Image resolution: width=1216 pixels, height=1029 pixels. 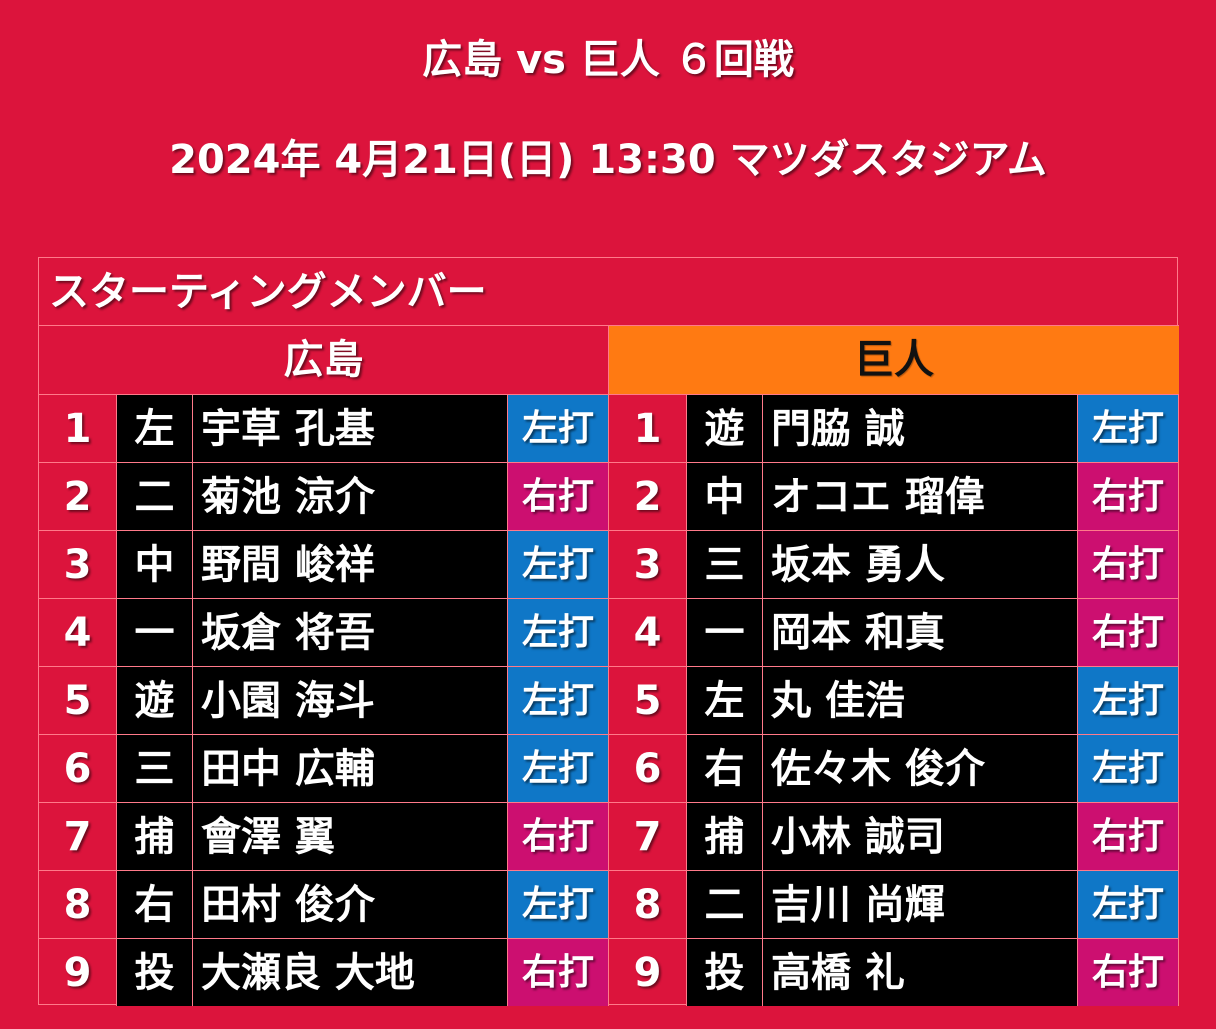 I want to click on home-lineup-row: 9 投大瀬良 大地 右打, so click(x=324, y=972).